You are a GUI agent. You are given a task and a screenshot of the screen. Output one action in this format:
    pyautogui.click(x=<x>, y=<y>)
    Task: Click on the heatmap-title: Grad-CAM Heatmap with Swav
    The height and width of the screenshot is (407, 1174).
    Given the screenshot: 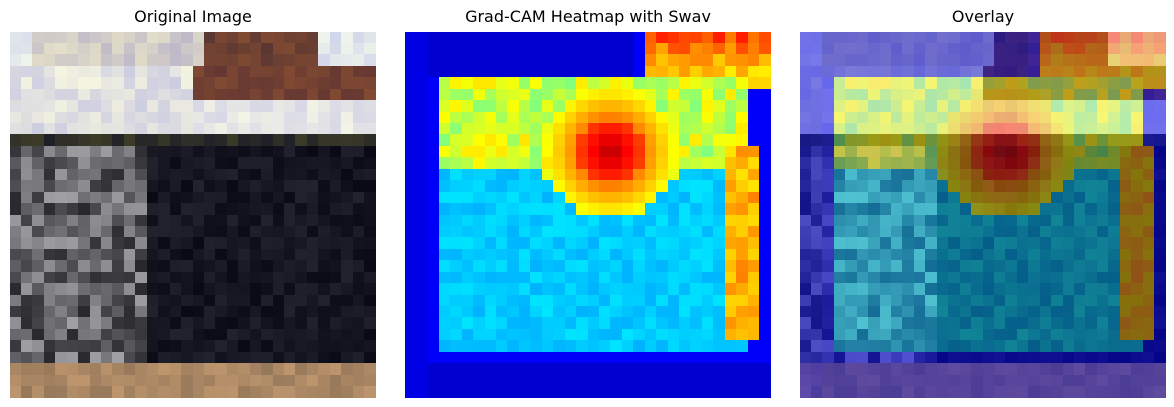 What is the action you would take?
    pyautogui.click(x=588, y=16)
    